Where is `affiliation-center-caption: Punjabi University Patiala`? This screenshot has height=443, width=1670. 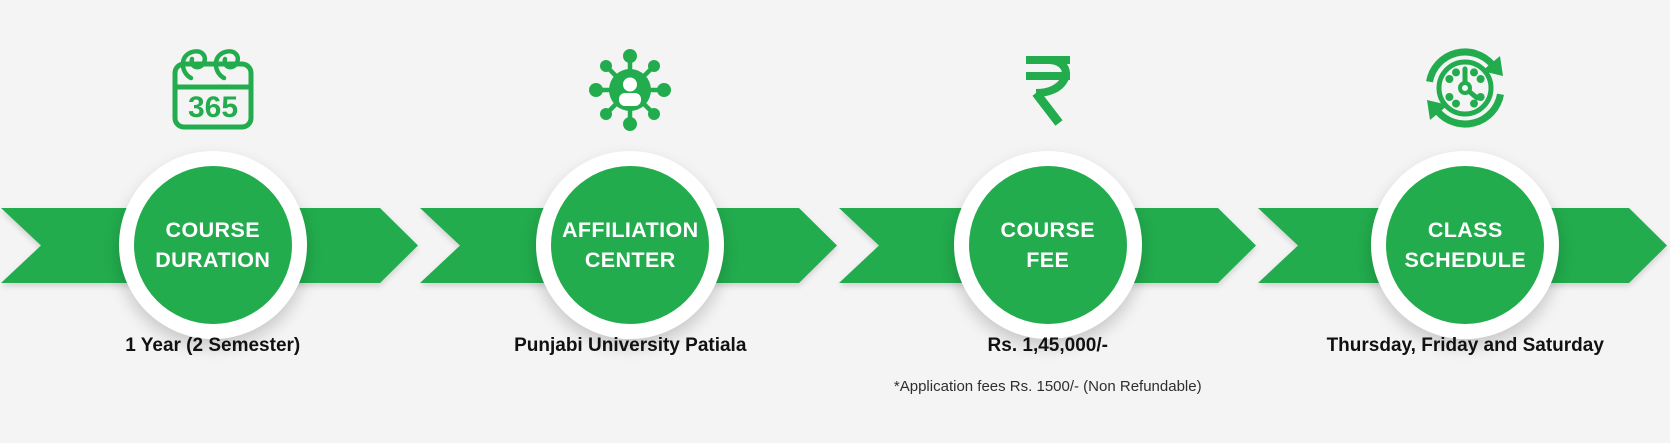 affiliation-center-caption: Punjabi University Patiala is located at coordinates (630, 345).